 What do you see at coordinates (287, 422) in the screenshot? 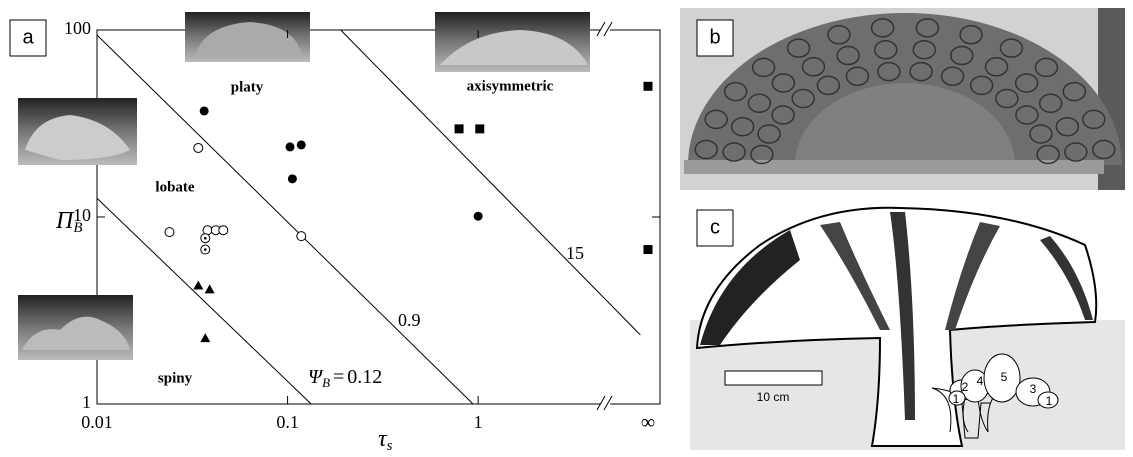
I see `x-tick-label: 0.1` at bounding box center [287, 422].